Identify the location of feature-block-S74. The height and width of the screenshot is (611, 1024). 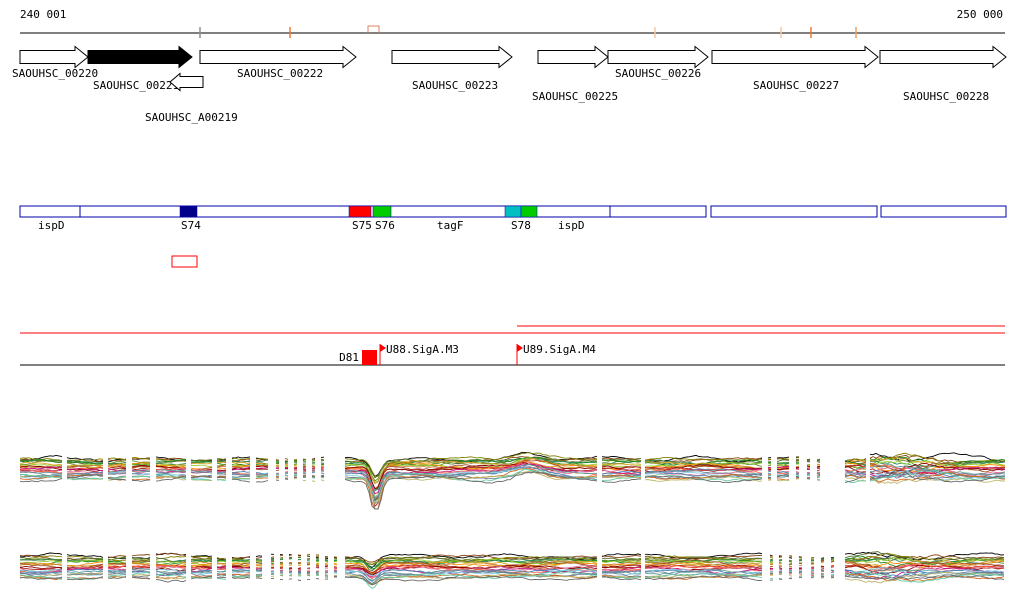
(188, 211).